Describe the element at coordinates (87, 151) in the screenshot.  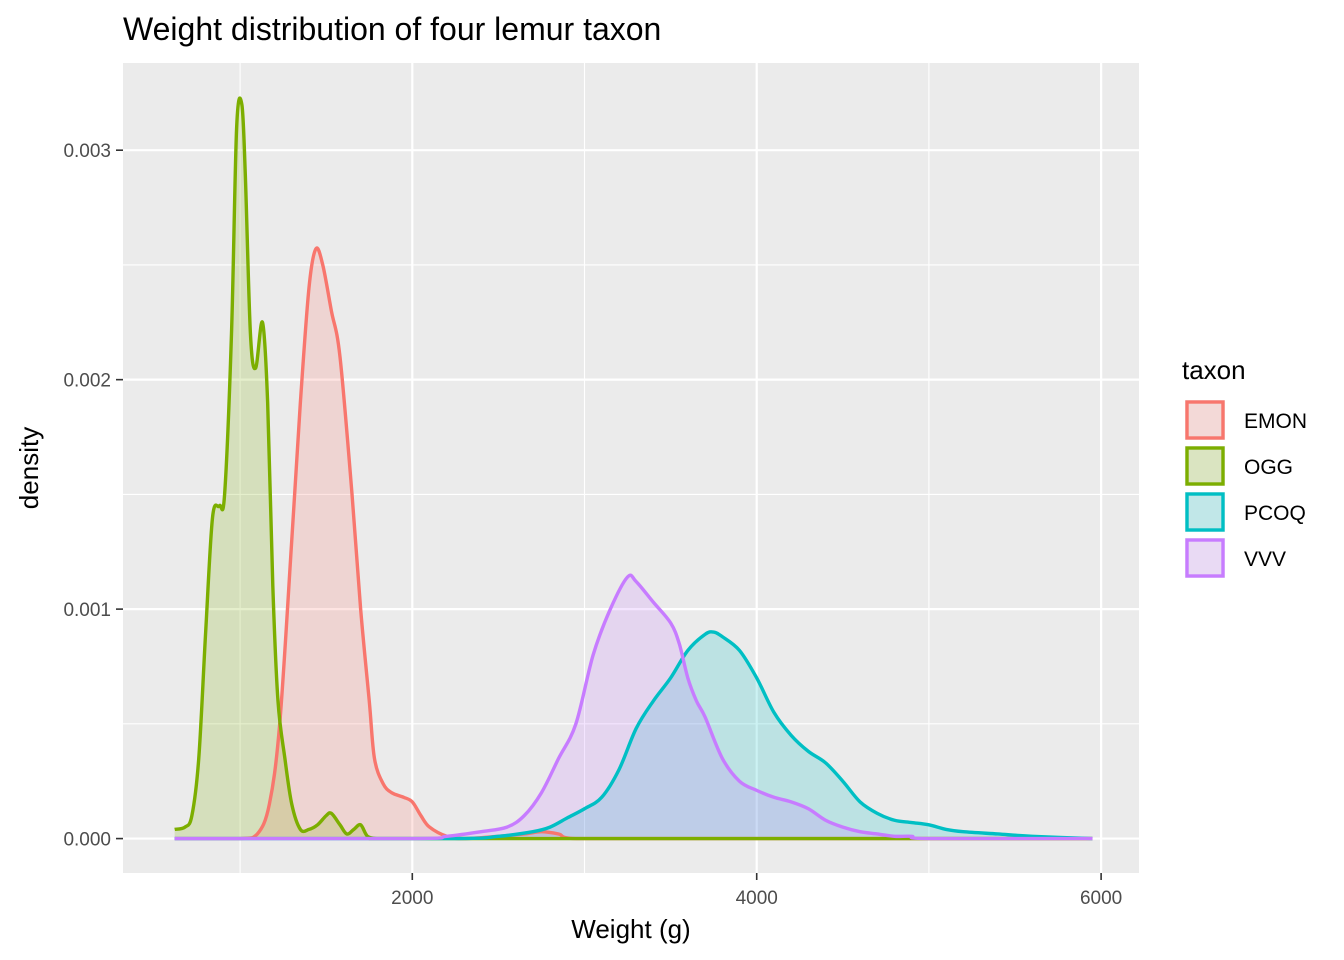
I see `y-tick-label: 0.003` at that location.